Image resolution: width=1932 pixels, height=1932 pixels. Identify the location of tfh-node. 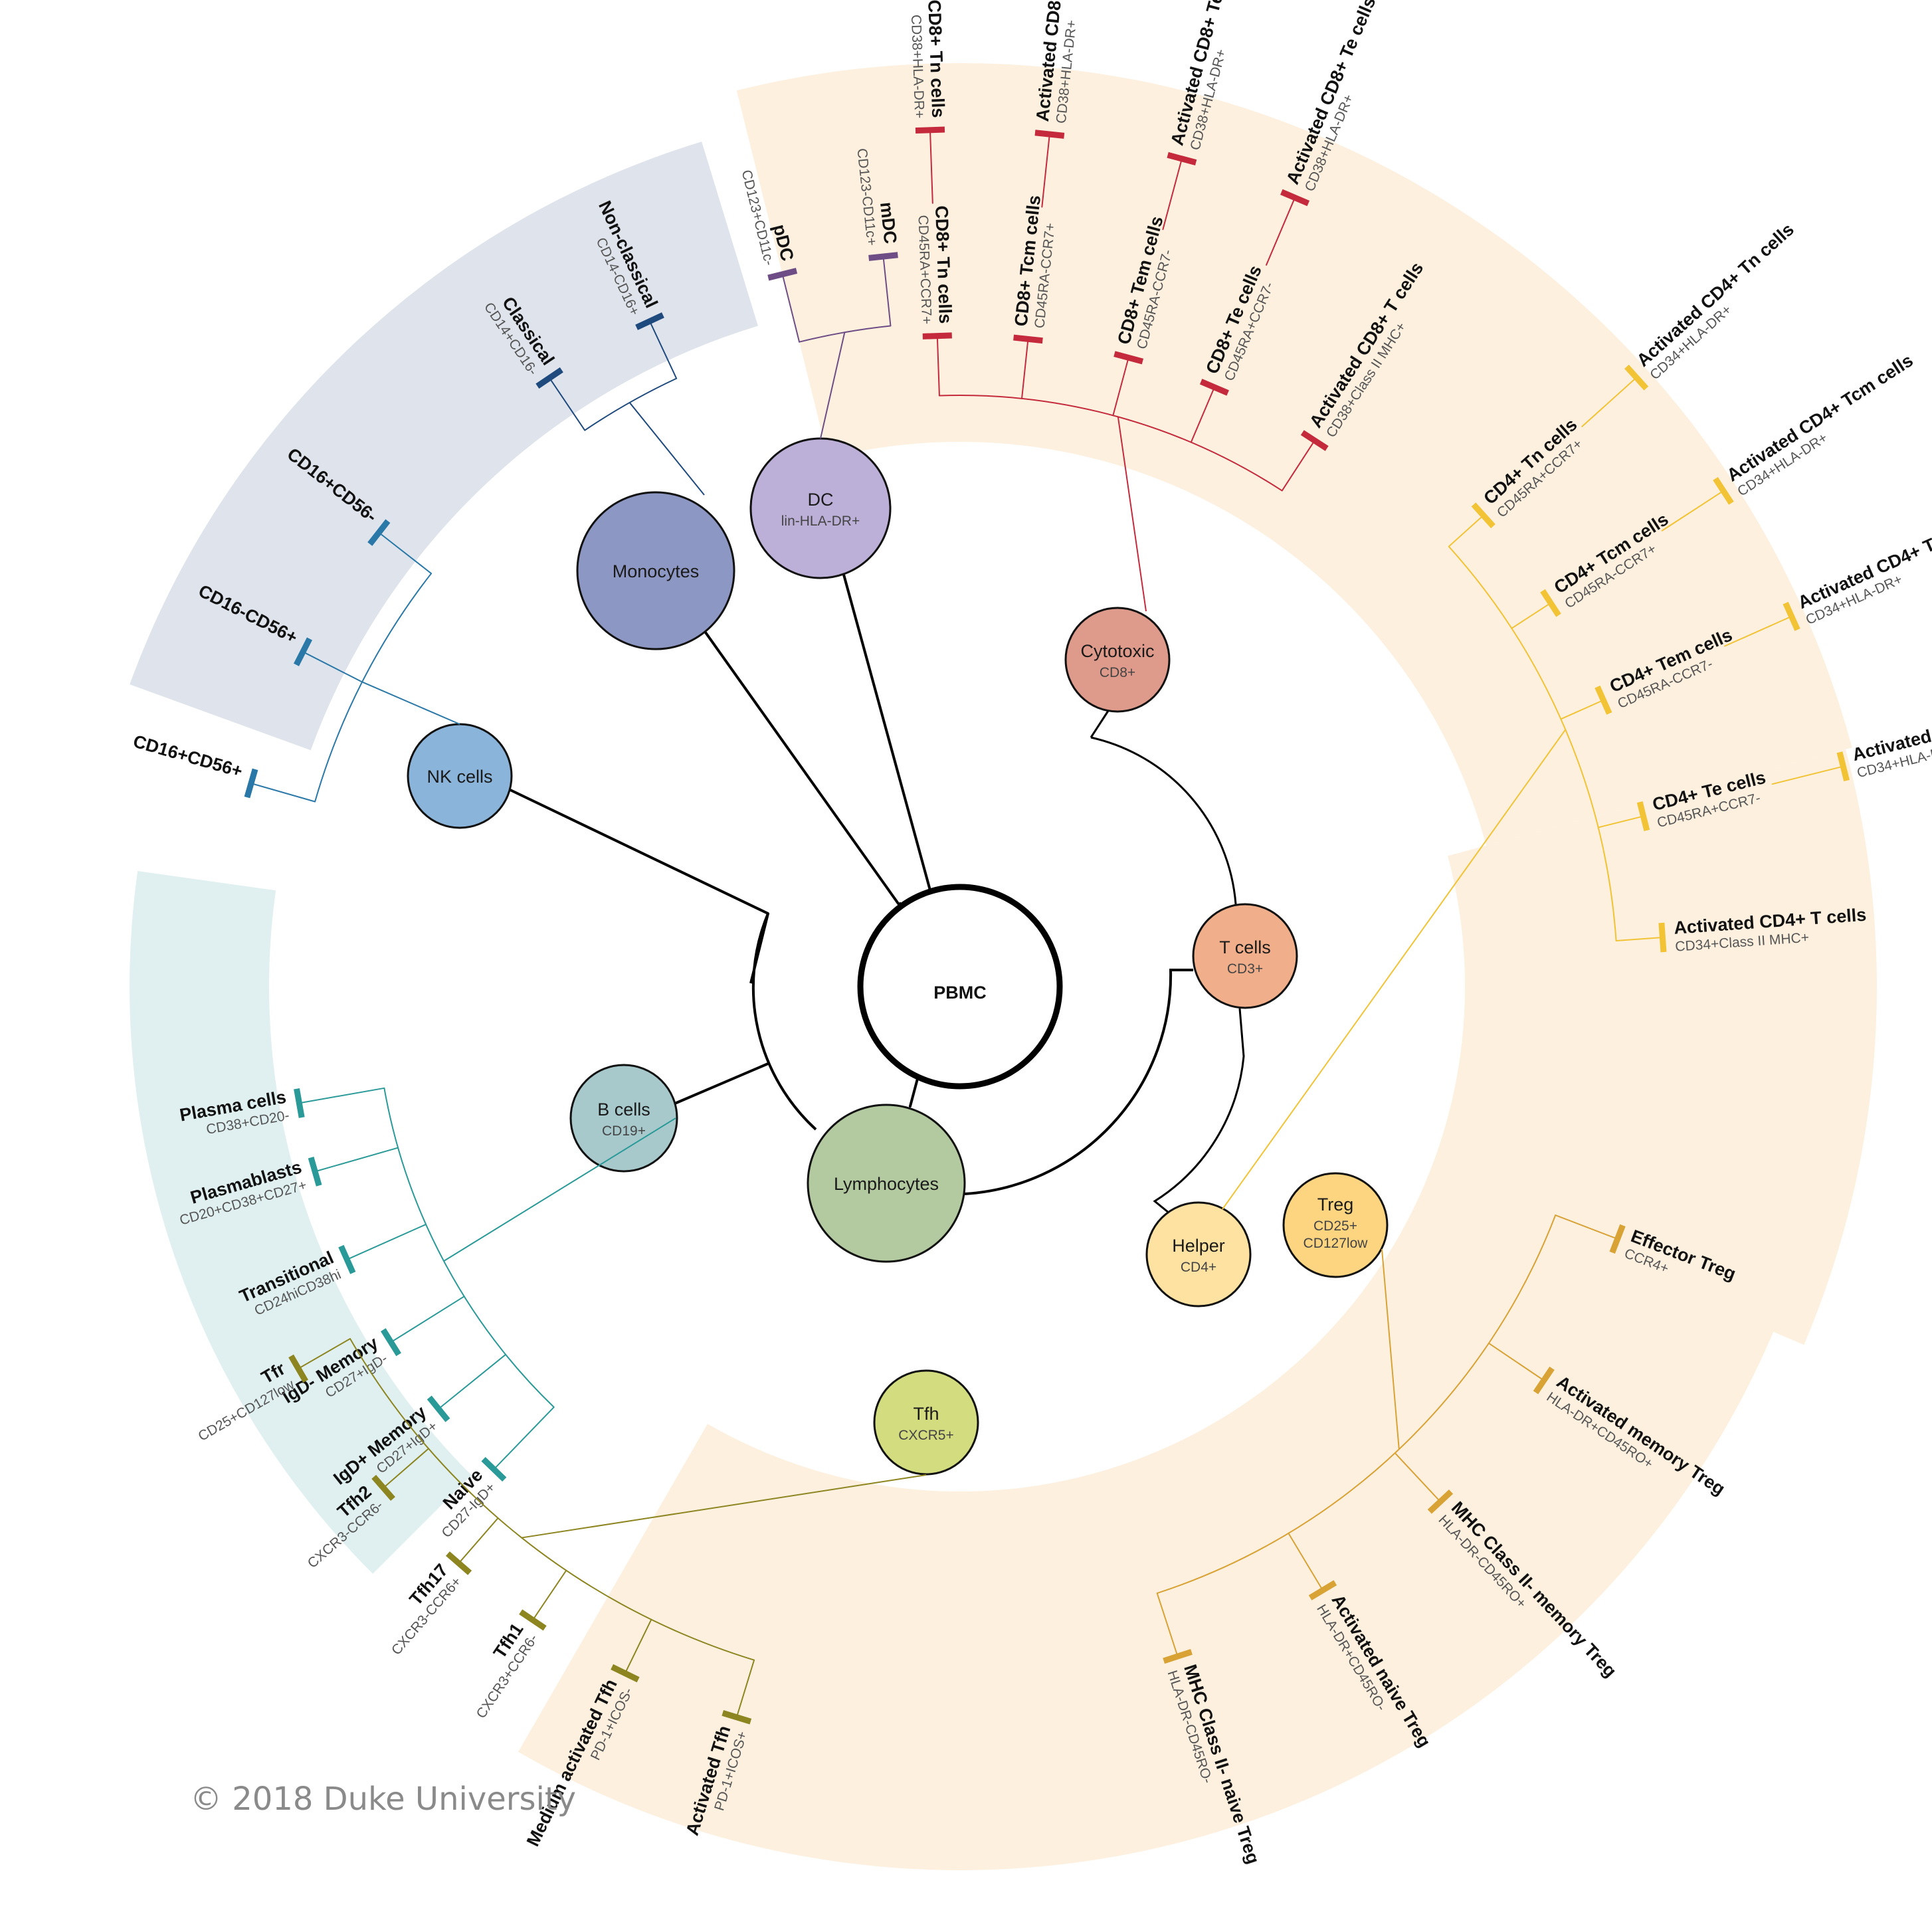
(926, 1422).